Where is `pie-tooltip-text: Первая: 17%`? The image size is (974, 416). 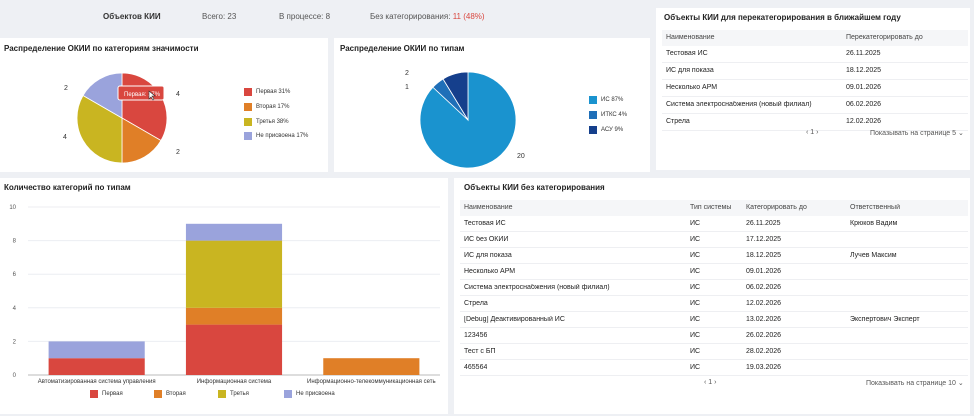
pie-tooltip-text: Первая: 17% is located at coordinates (142, 95).